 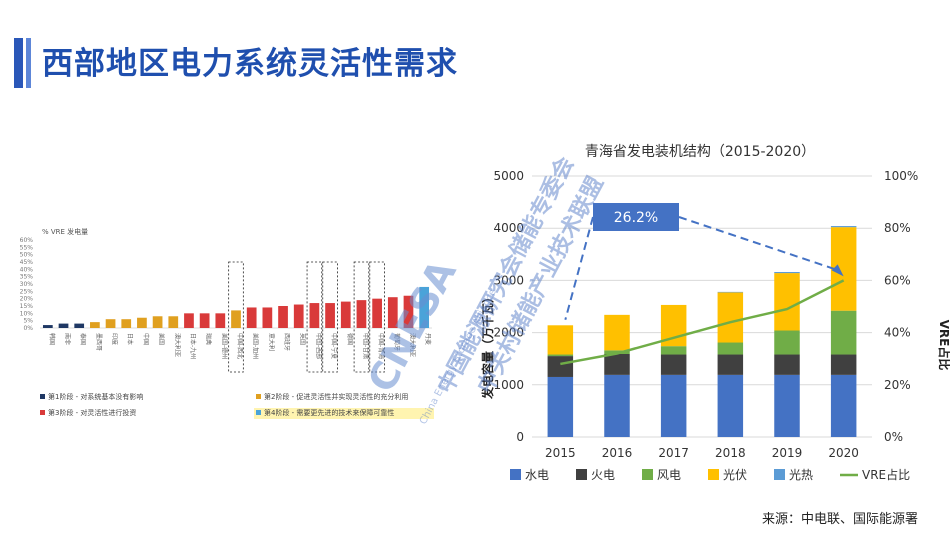 What do you see at coordinates (428, 339) in the screenshot?
I see `left-x-label: 丹麦` at bounding box center [428, 339].